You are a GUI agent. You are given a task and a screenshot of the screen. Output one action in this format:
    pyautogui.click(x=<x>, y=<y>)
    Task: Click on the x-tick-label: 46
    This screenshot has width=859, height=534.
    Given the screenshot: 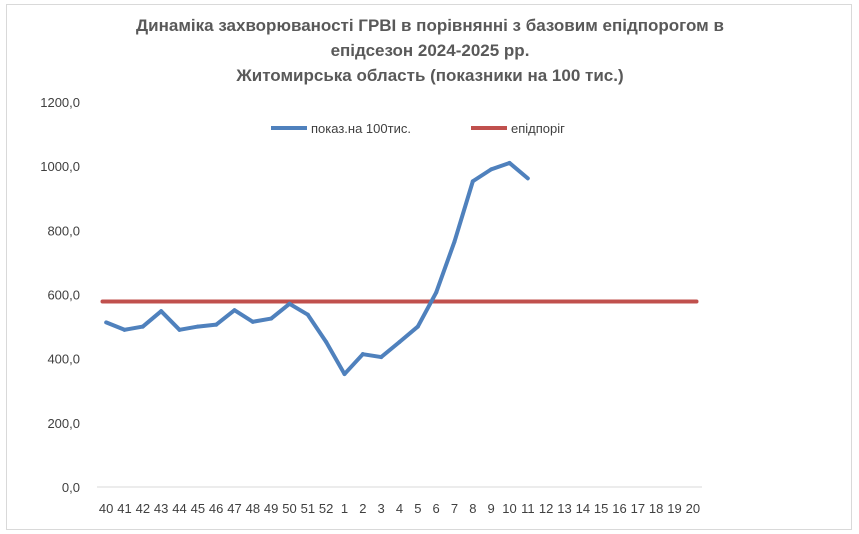 What is the action you would take?
    pyautogui.click(x=216, y=508)
    